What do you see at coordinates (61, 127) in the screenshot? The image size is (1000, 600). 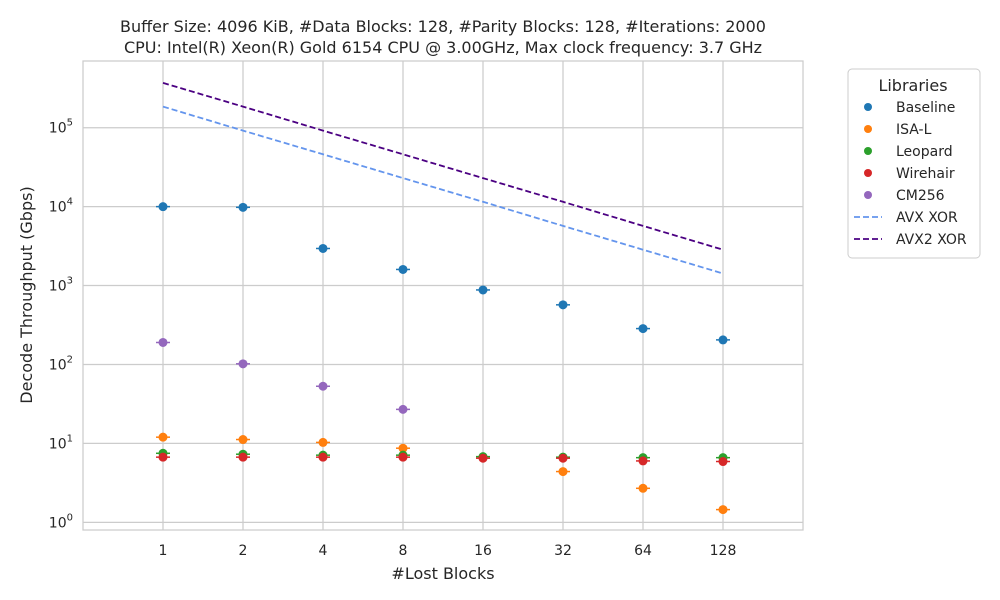 I see `y-tick-label: 10⁵` at bounding box center [61, 127].